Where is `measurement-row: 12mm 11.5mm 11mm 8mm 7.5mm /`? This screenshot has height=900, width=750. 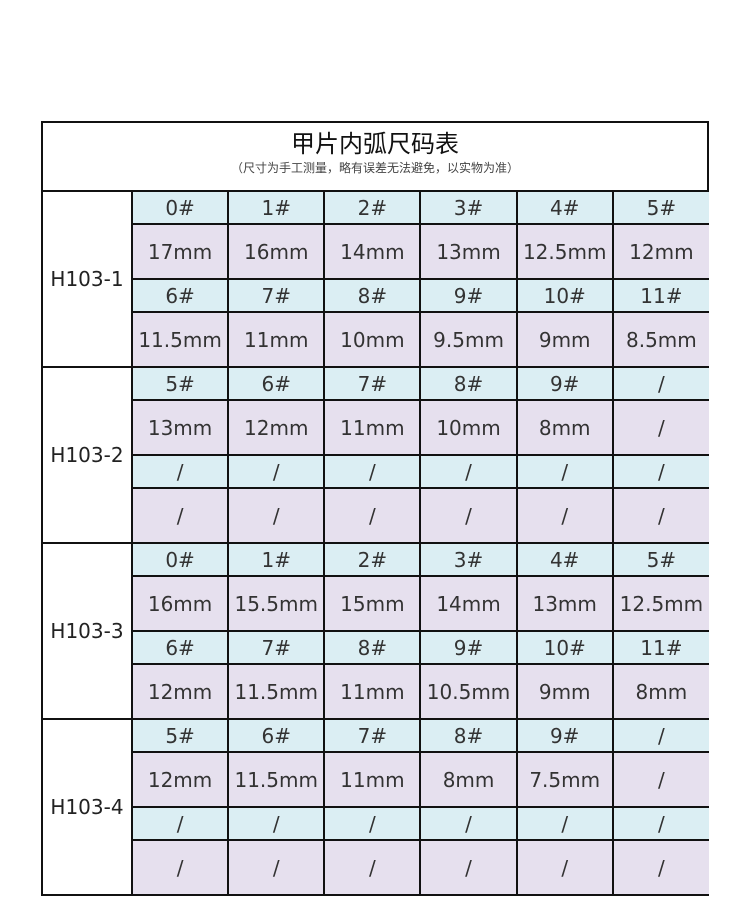 measurement-row: 12mm 11.5mm 11mm 8mm 7.5mm / is located at coordinates (376, 779).